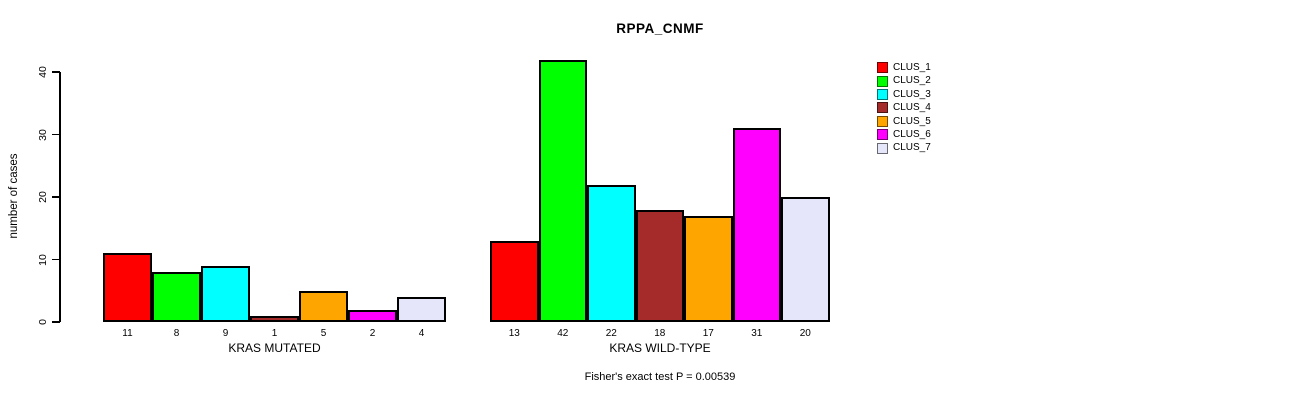  I want to click on x-group-label-kras-wild-type: KRAS WILD-TYPE, so click(660, 348).